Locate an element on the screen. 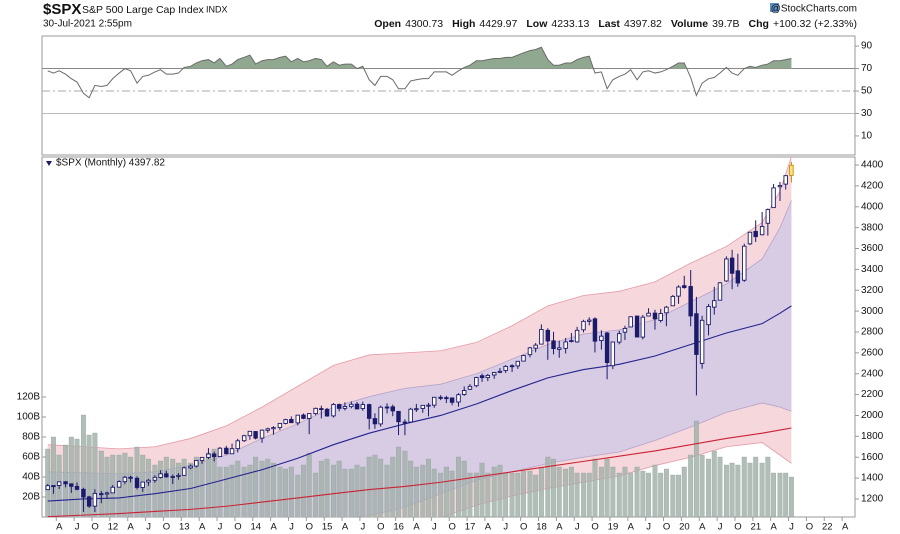 Image resolution: width=900 pixels, height=534 pixels. volume-tick-label: 120B is located at coordinates (29, 397).